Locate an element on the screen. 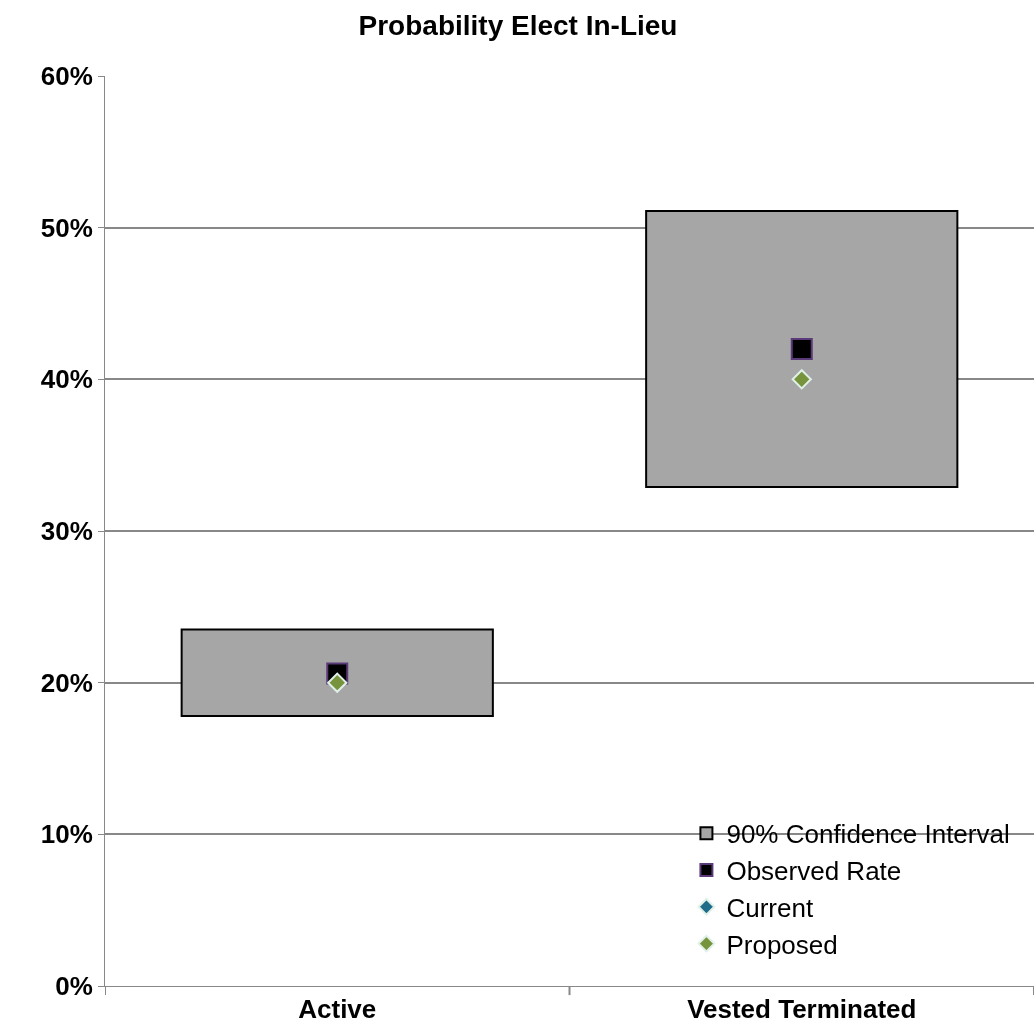  x-tick-label: Active is located at coordinates (337, 1009).